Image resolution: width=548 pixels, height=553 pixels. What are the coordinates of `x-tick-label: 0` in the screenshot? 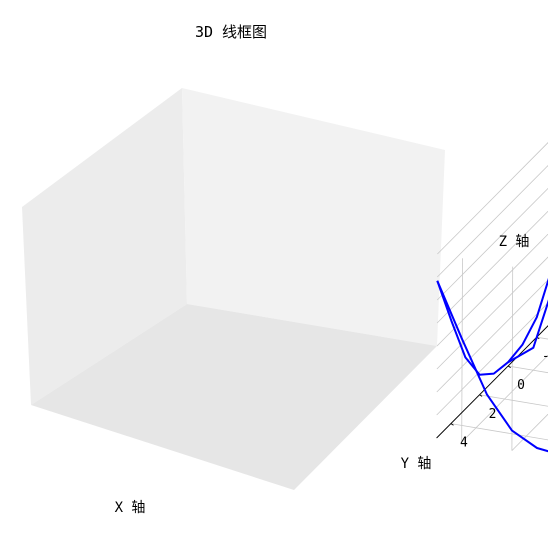 It's located at (521, 385).